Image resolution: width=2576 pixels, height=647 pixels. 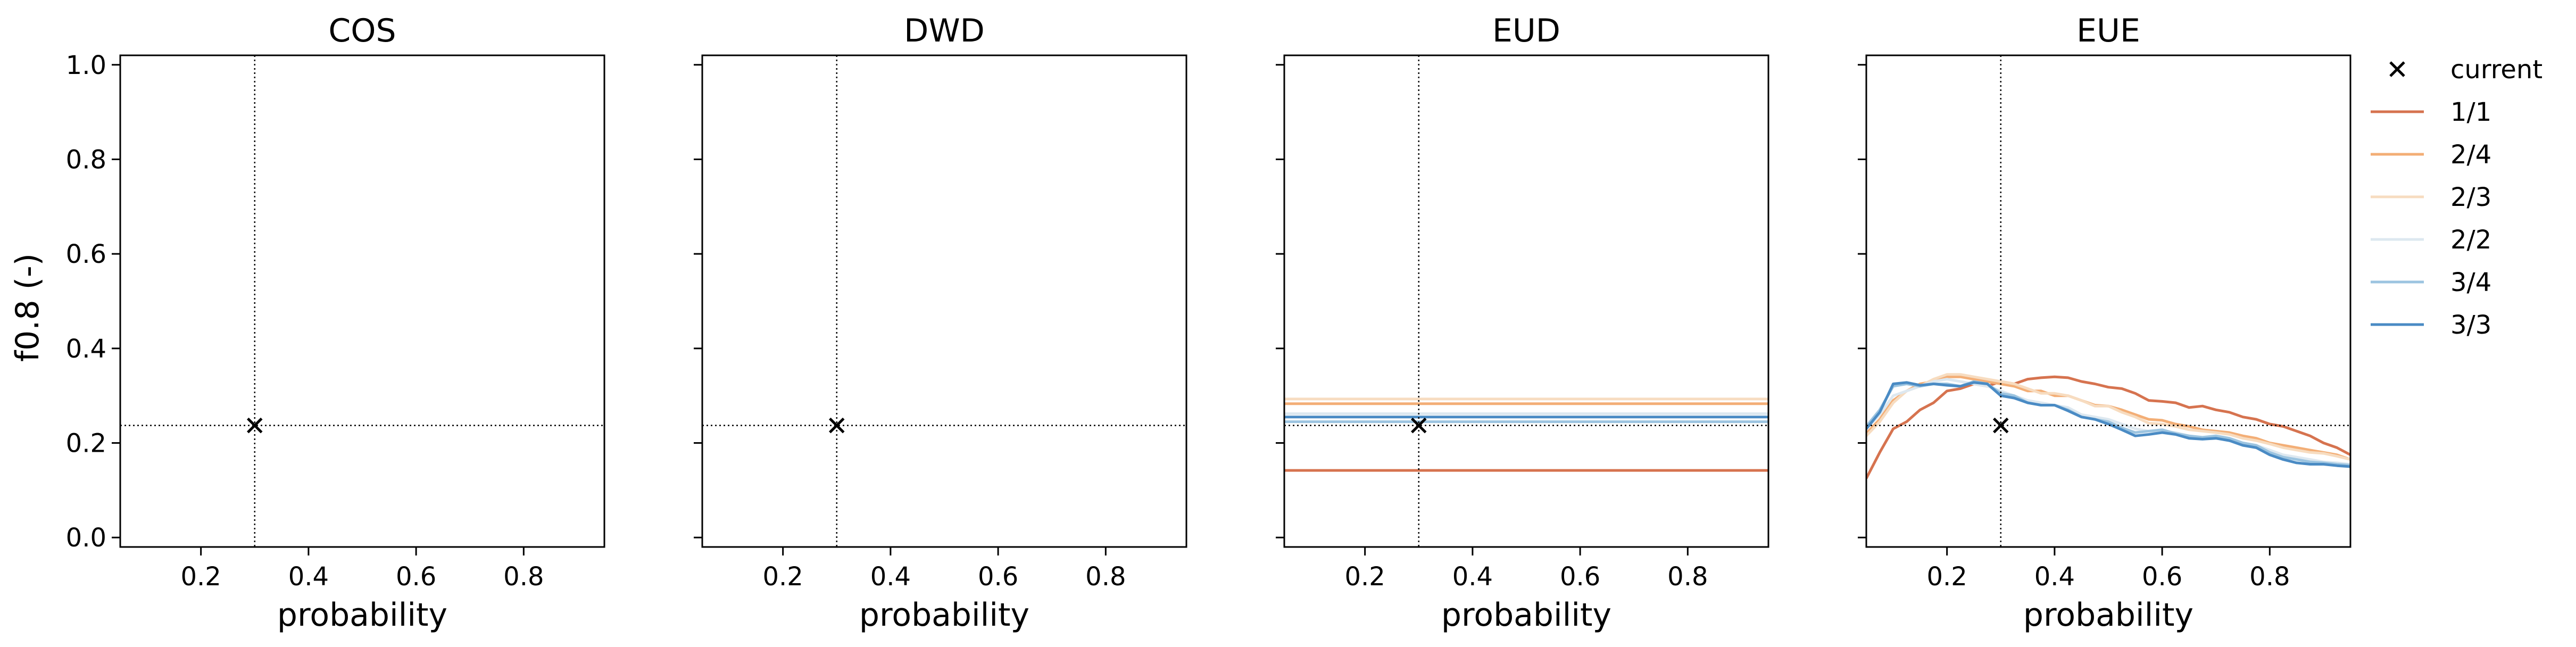 I want to click on panel-title: EUD, so click(x=1526, y=30).